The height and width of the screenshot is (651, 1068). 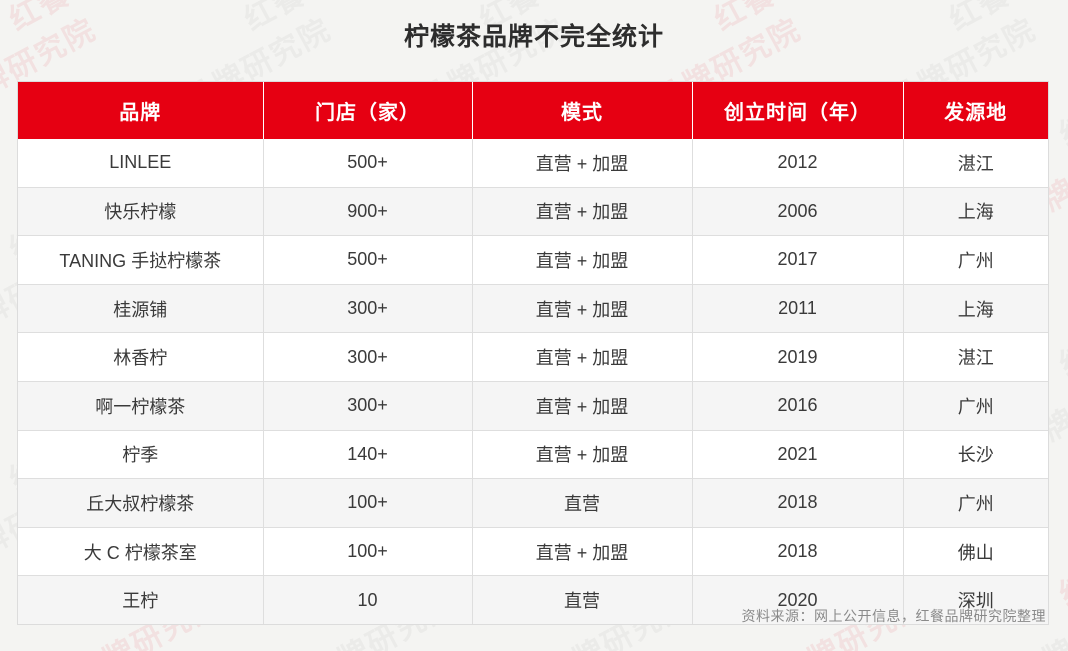 I want to click on column-header-stores: 门店（家）, so click(x=368, y=110).